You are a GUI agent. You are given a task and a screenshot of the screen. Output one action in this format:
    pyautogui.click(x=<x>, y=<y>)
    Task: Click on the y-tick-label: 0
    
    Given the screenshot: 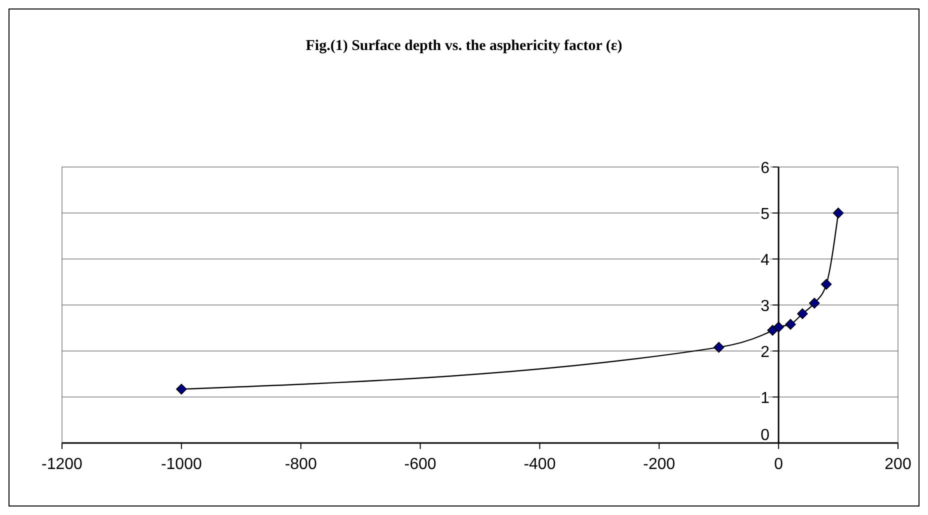 What is the action you would take?
    pyautogui.click(x=765, y=435)
    